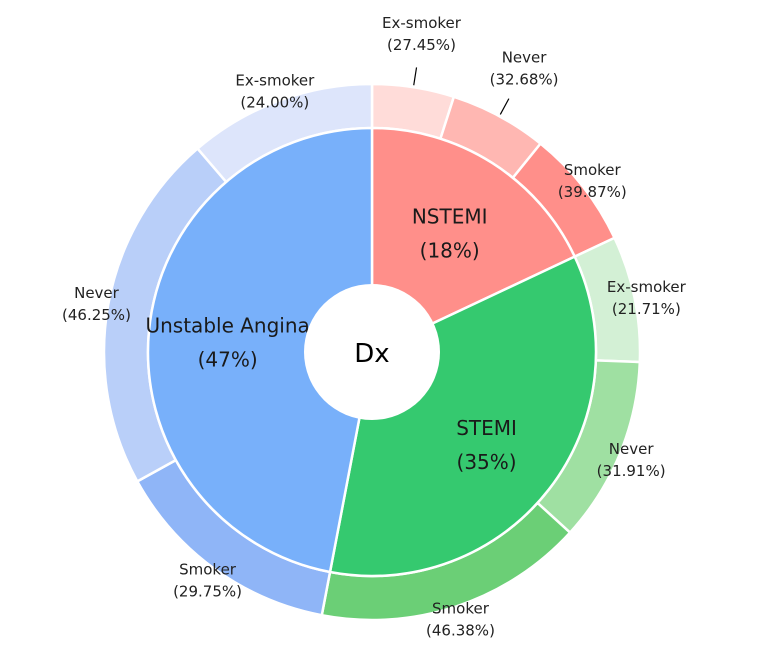  I want to click on inner-label-nstemi: NSTEMI, so click(450, 217).